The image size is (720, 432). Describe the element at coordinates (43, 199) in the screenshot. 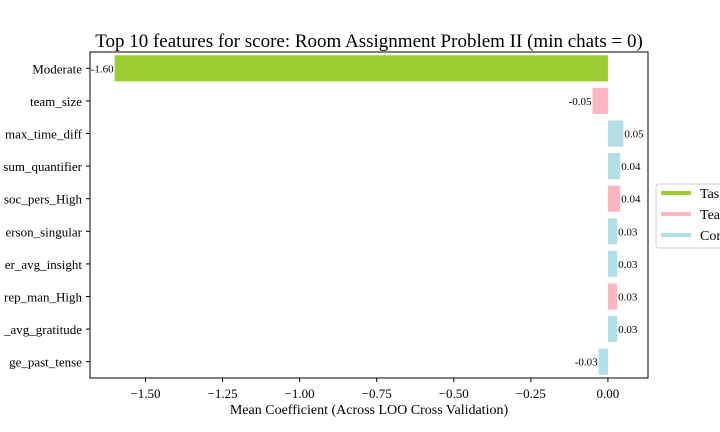

I see `y-tick-label: soc_pers_High` at that location.